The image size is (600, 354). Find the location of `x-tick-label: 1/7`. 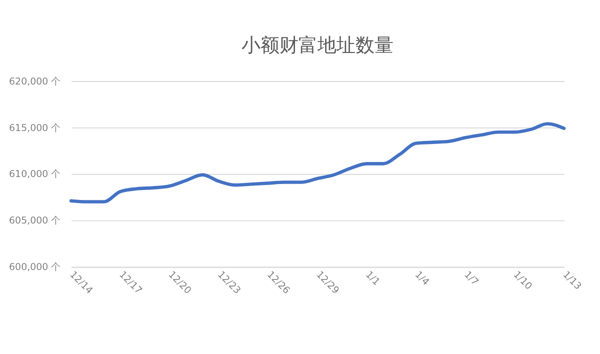

x-tick-label: 1/7 is located at coordinates (471, 278).